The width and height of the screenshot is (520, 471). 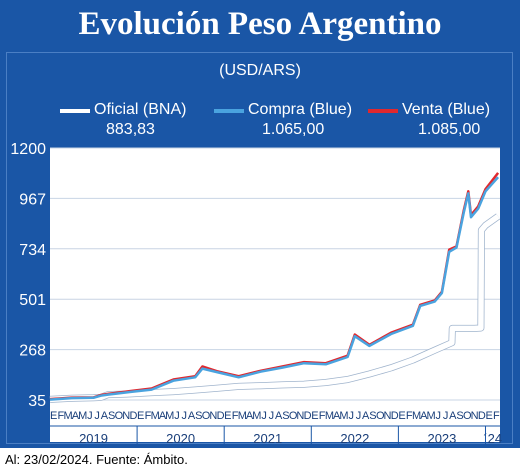 I want to click on legend-value-oficial: 883,83, so click(x=130, y=129).